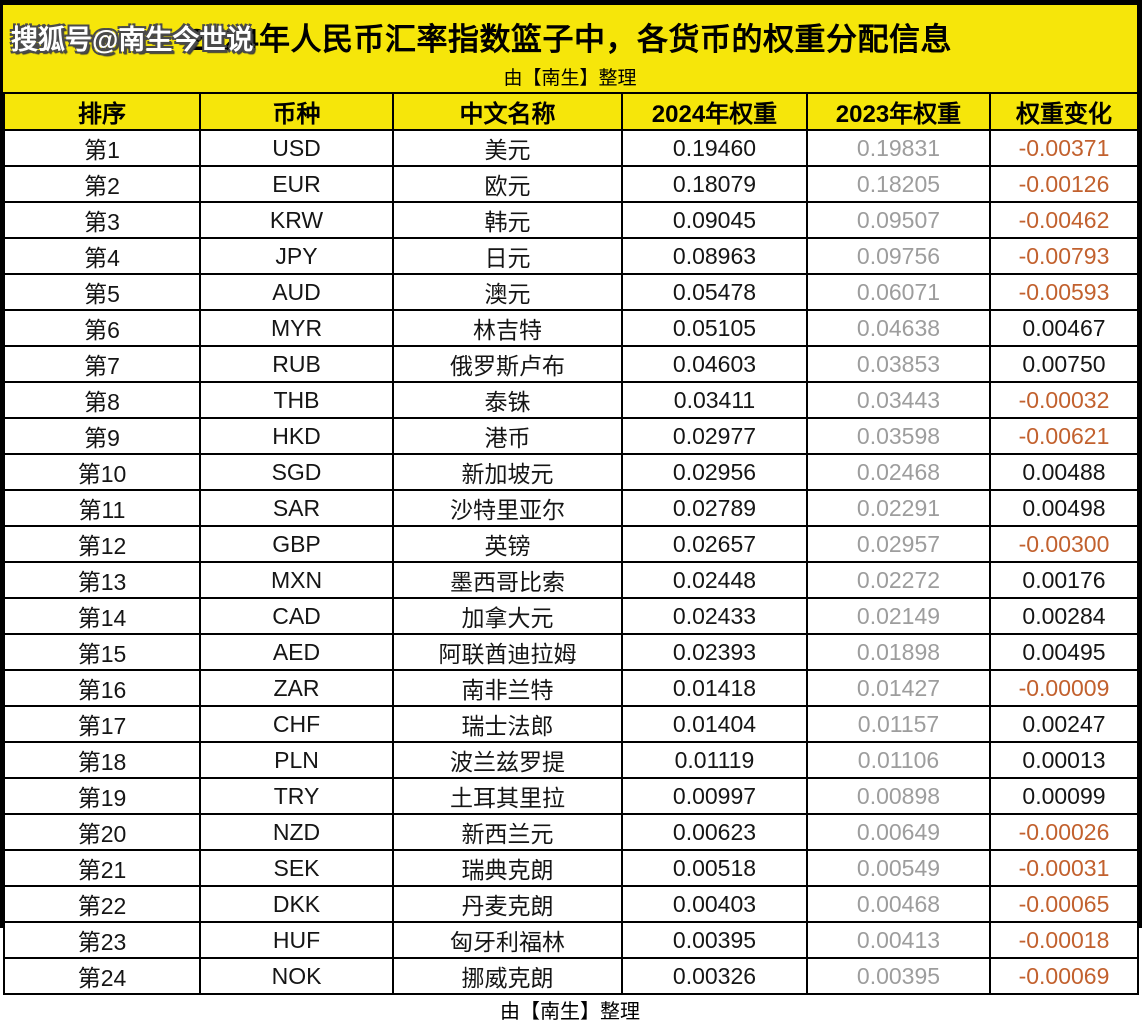  I want to click on cell-weight-change: 0.00013, so click(1064, 760).